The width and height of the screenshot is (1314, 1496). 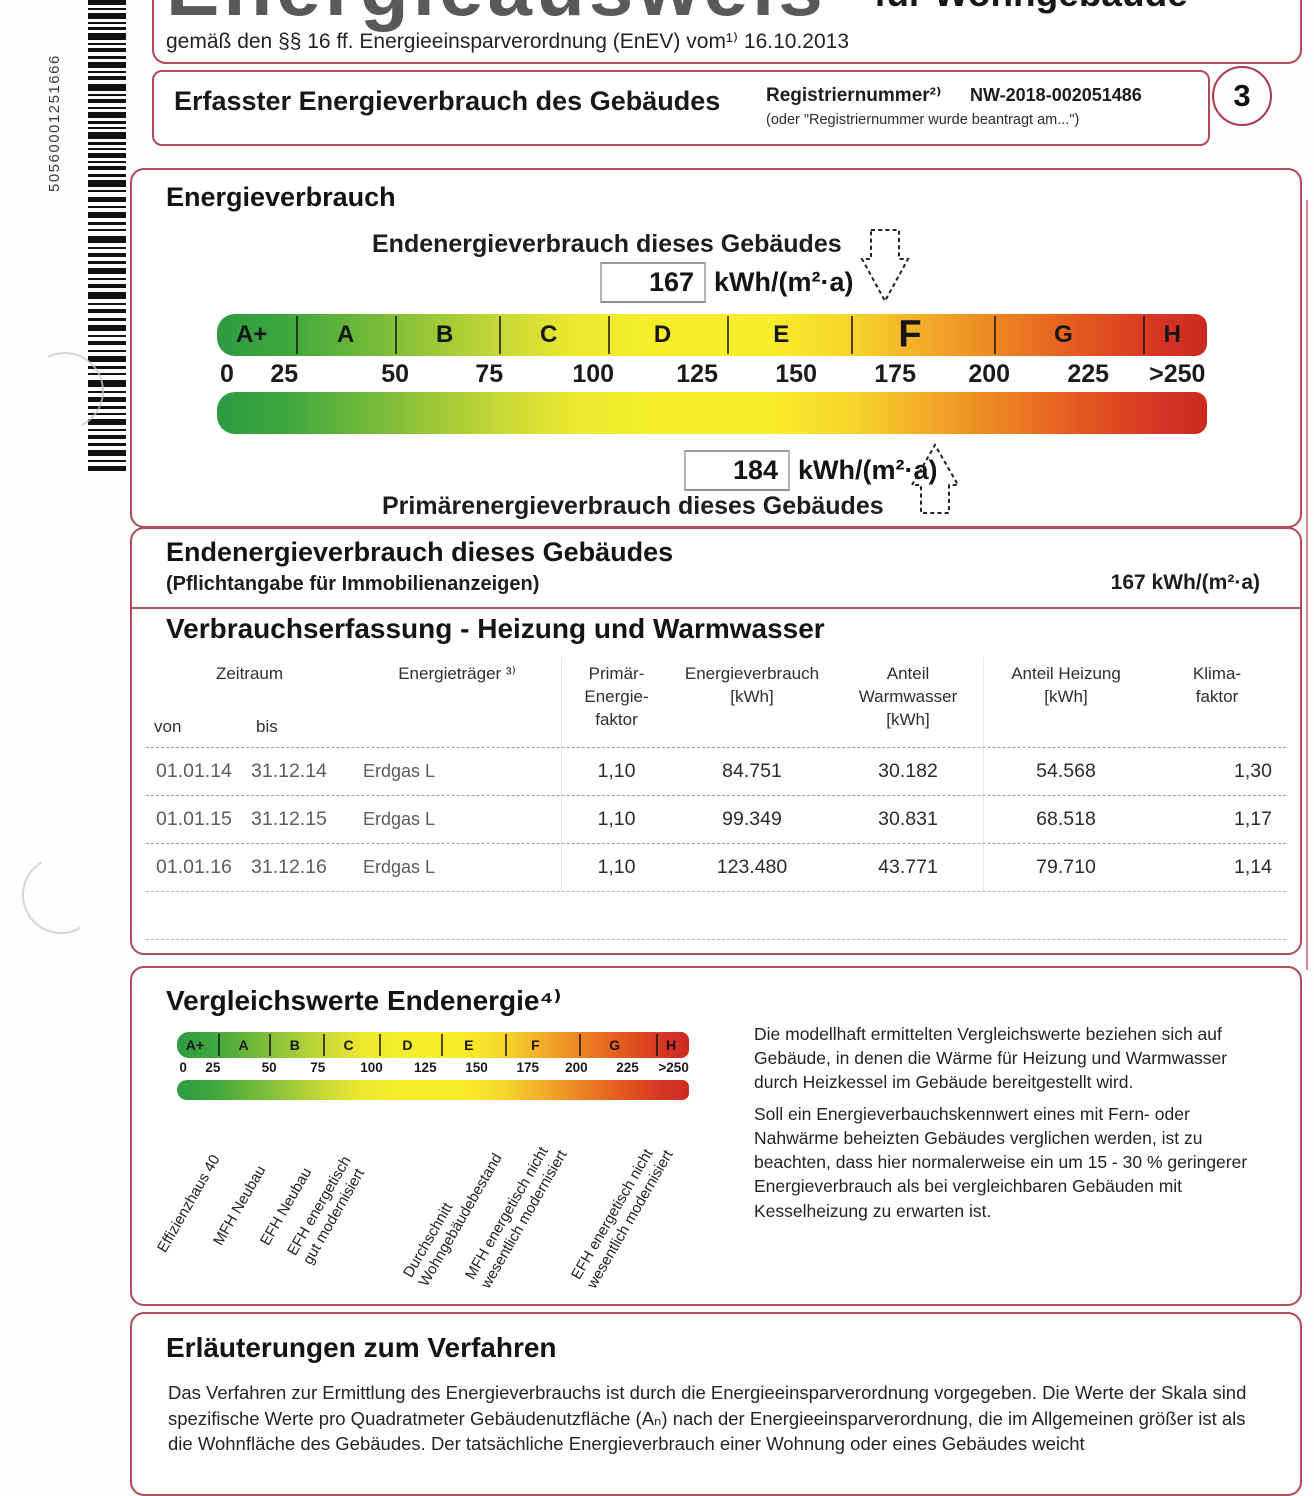 What do you see at coordinates (908, 867) in the screenshot?
I see `cell-anteil-warmwasser: 43.771` at bounding box center [908, 867].